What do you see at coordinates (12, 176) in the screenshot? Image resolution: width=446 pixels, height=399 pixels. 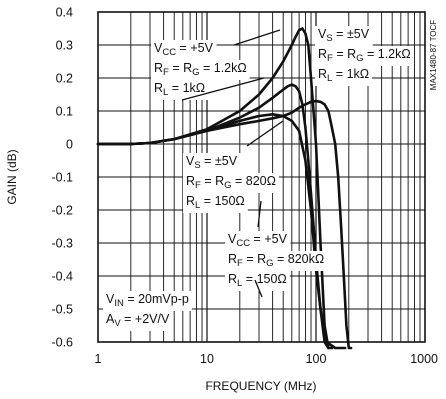 I see `y-axis-label: GAIN (dB)` at bounding box center [12, 176].